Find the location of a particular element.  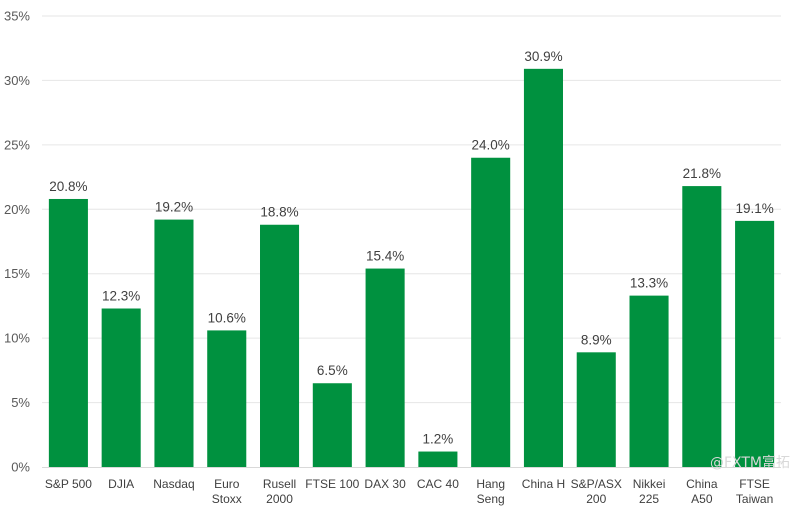

category-label: S&P/ASX is located at coordinates (596, 484).